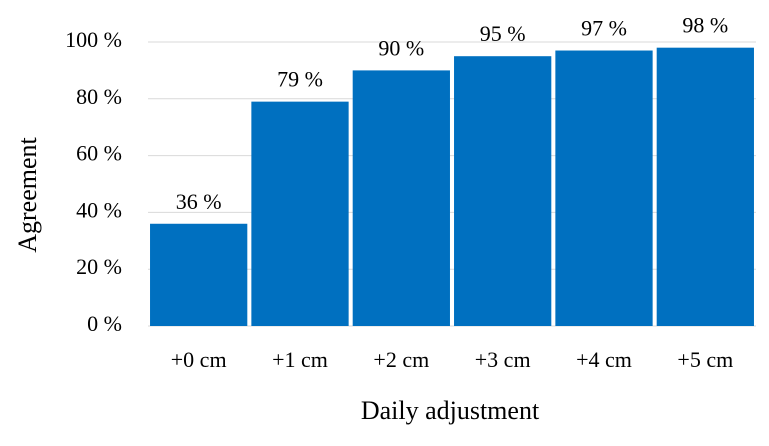 This screenshot has height=446, width=769. What do you see at coordinates (503, 33) in the screenshot?
I see `value-label: 95 %` at bounding box center [503, 33].